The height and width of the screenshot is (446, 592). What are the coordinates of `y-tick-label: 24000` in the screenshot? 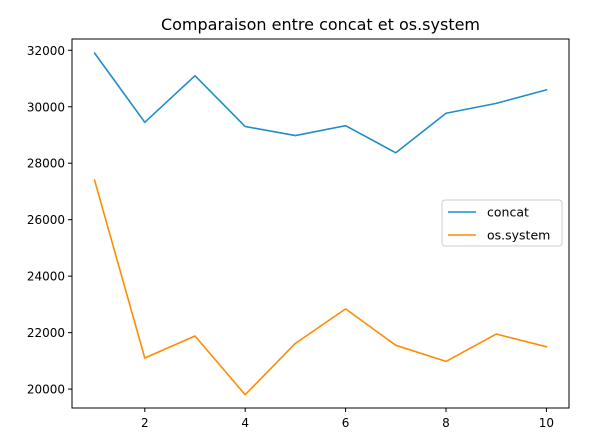 It's located at (46, 277).